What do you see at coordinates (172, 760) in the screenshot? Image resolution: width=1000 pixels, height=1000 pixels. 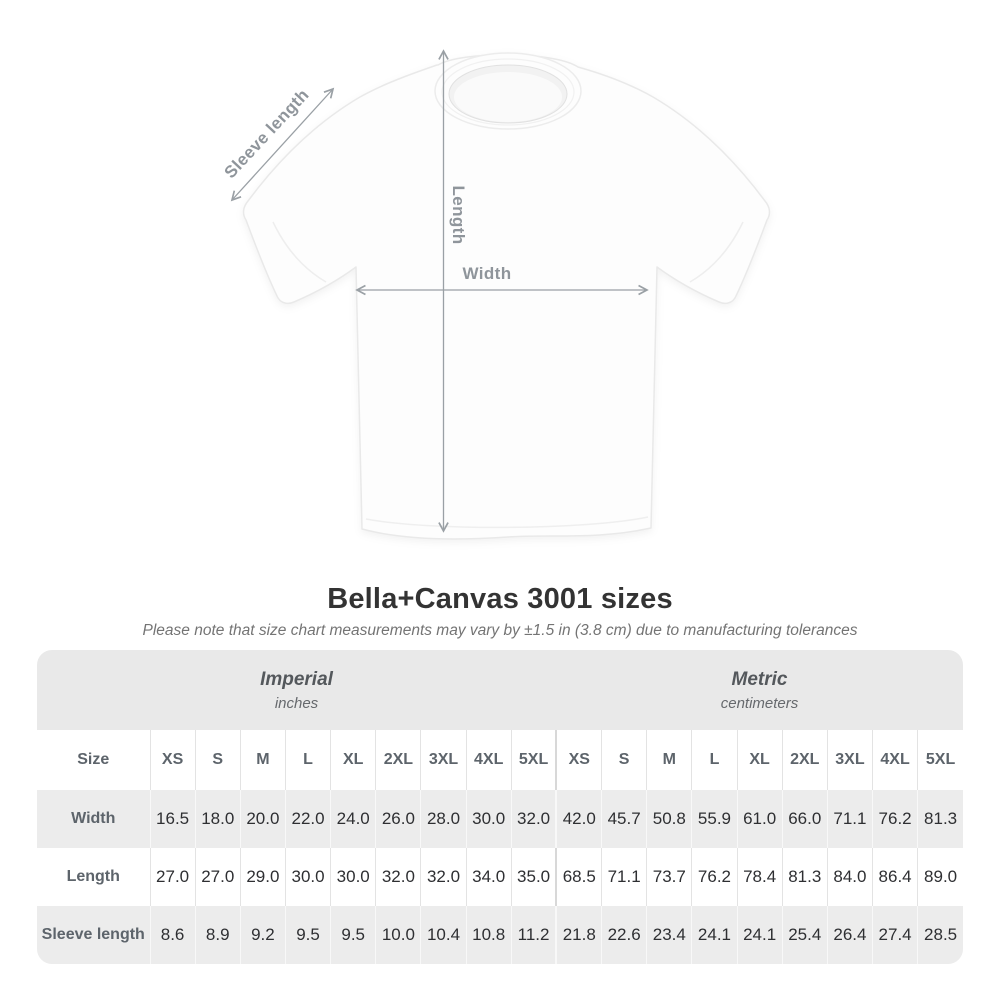 I see `size-header-imperial-xs: XS` at bounding box center [172, 760].